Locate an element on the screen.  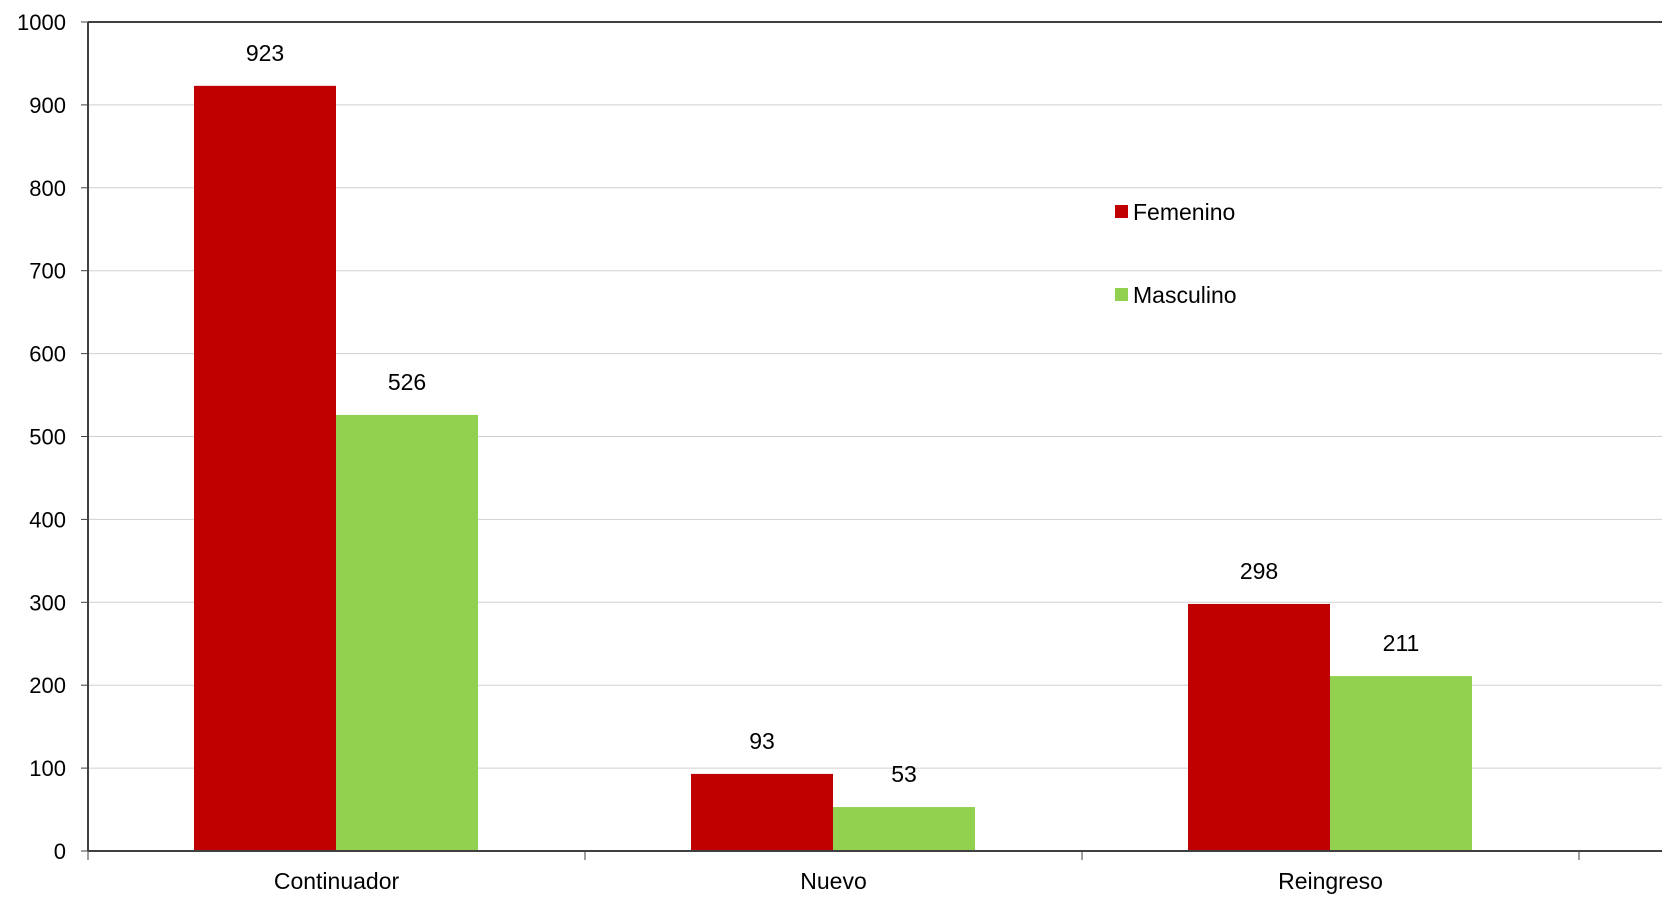
legend: Femenino Masculino is located at coordinates (1176, 253).